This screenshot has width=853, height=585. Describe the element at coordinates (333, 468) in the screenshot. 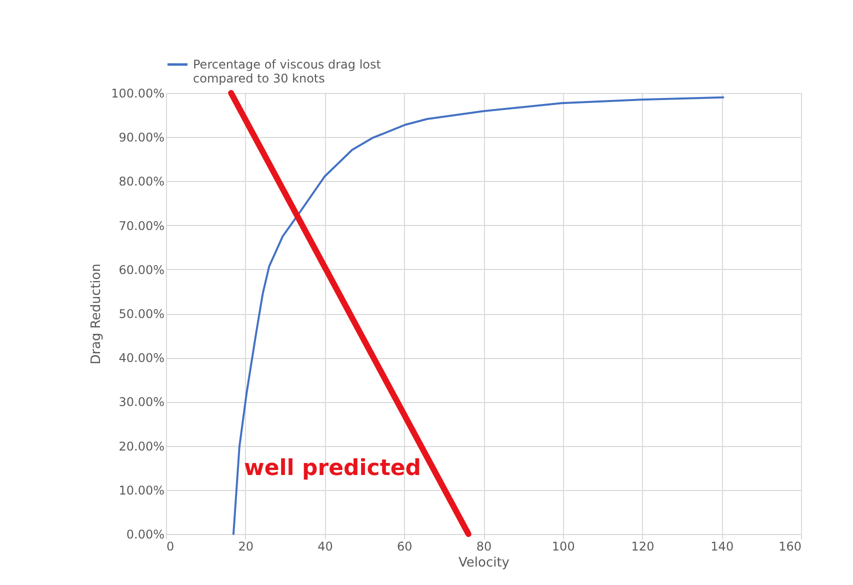

I see `annotation: well predicted` at that location.